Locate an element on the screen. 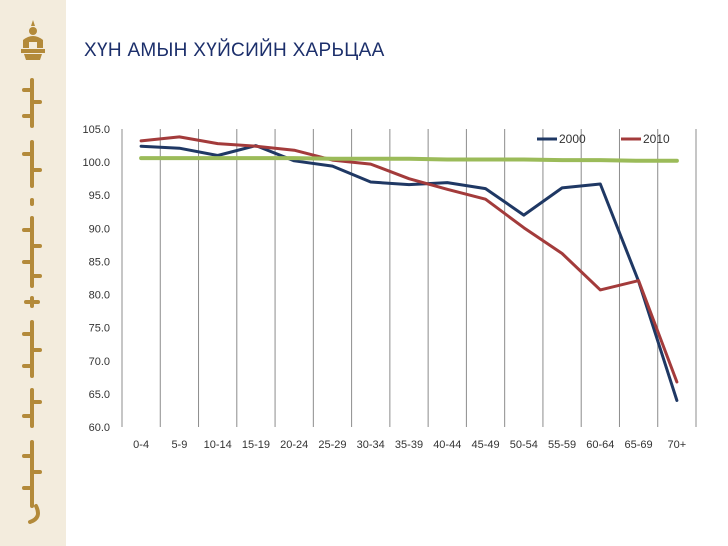 Image resolution: width=728 pixels, height=546 pixels. x-tick-label: 25-29 is located at coordinates (332, 445).